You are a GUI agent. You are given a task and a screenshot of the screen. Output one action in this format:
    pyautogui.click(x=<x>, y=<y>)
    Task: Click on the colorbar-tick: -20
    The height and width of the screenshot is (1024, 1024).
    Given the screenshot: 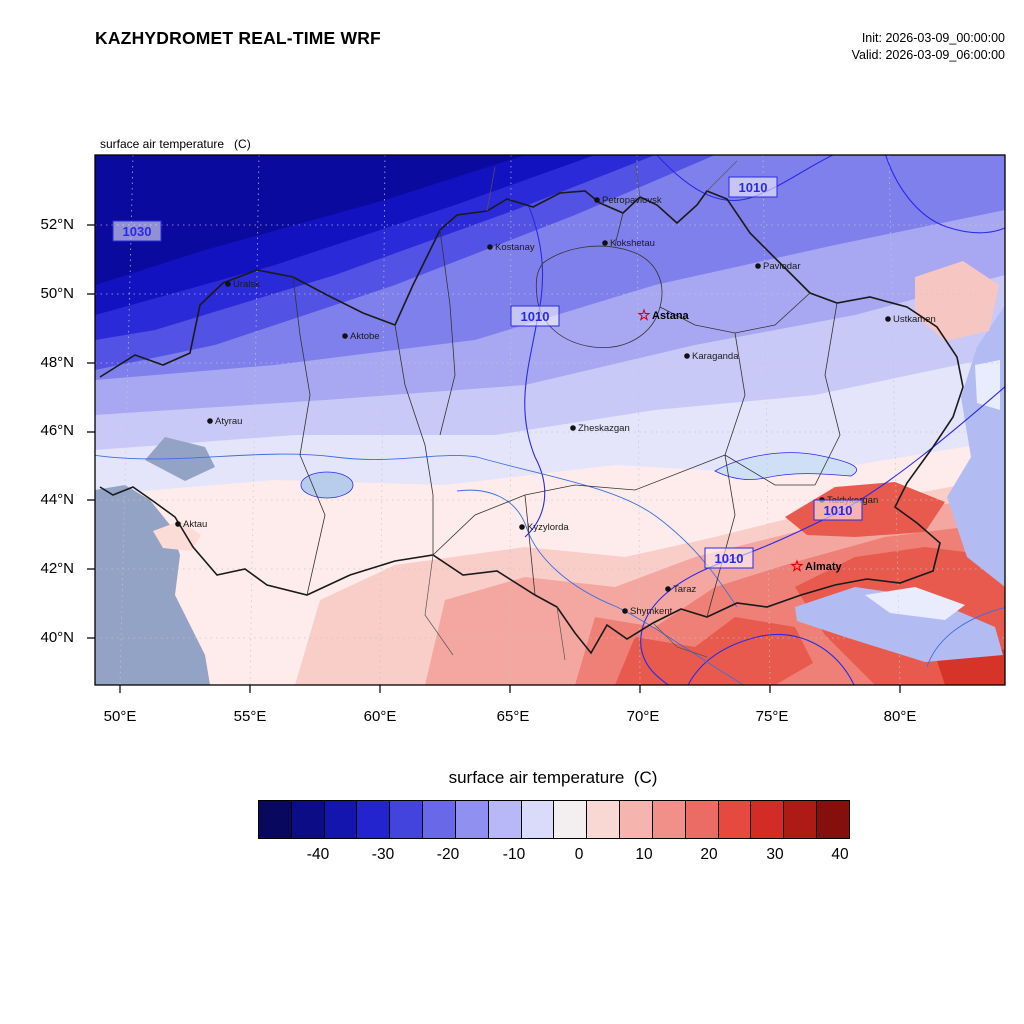 What is the action you would take?
    pyautogui.click(x=448, y=854)
    